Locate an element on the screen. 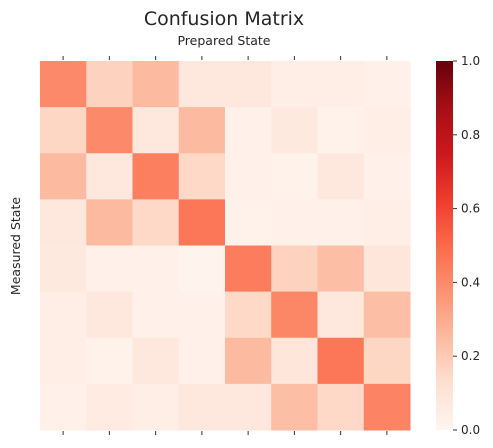 The height and width of the screenshot is (448, 493). heatmap-cell-r1-c3 is located at coordinates (202, 130).